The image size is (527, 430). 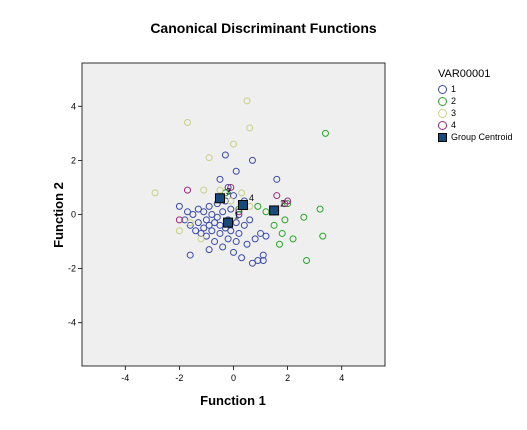 I want to click on legend-label-4: 4, so click(x=454, y=125).